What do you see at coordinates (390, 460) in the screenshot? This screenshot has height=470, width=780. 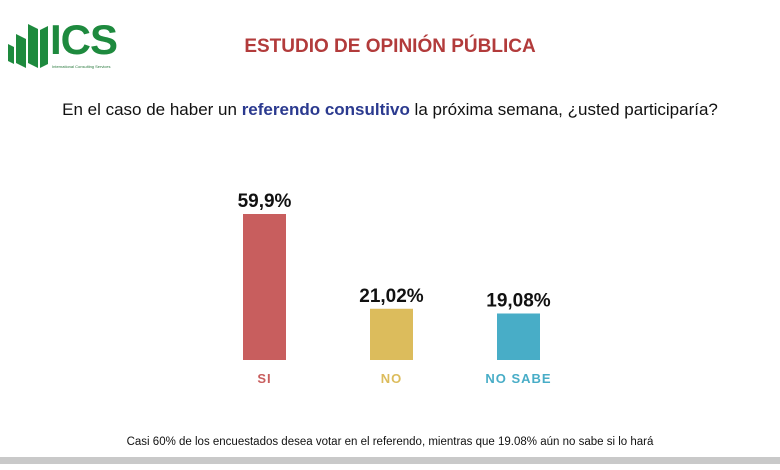 I see `bottom-divider` at bounding box center [390, 460].